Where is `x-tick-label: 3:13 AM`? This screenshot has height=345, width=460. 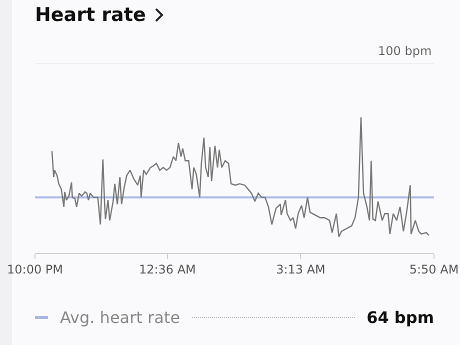
x-tick-label: 3:13 AM is located at coordinates (301, 269).